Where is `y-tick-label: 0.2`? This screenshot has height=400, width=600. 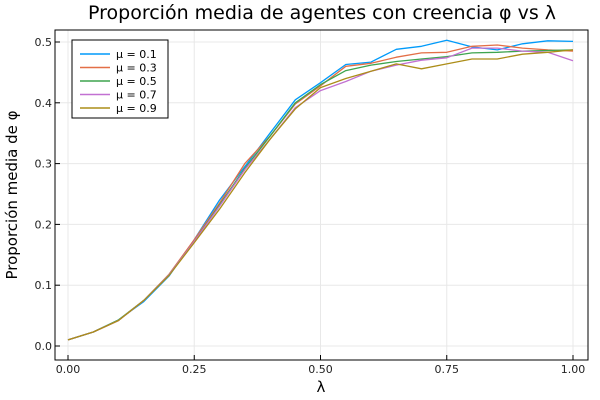 y-tick-label: 0.2 is located at coordinates (44, 224).